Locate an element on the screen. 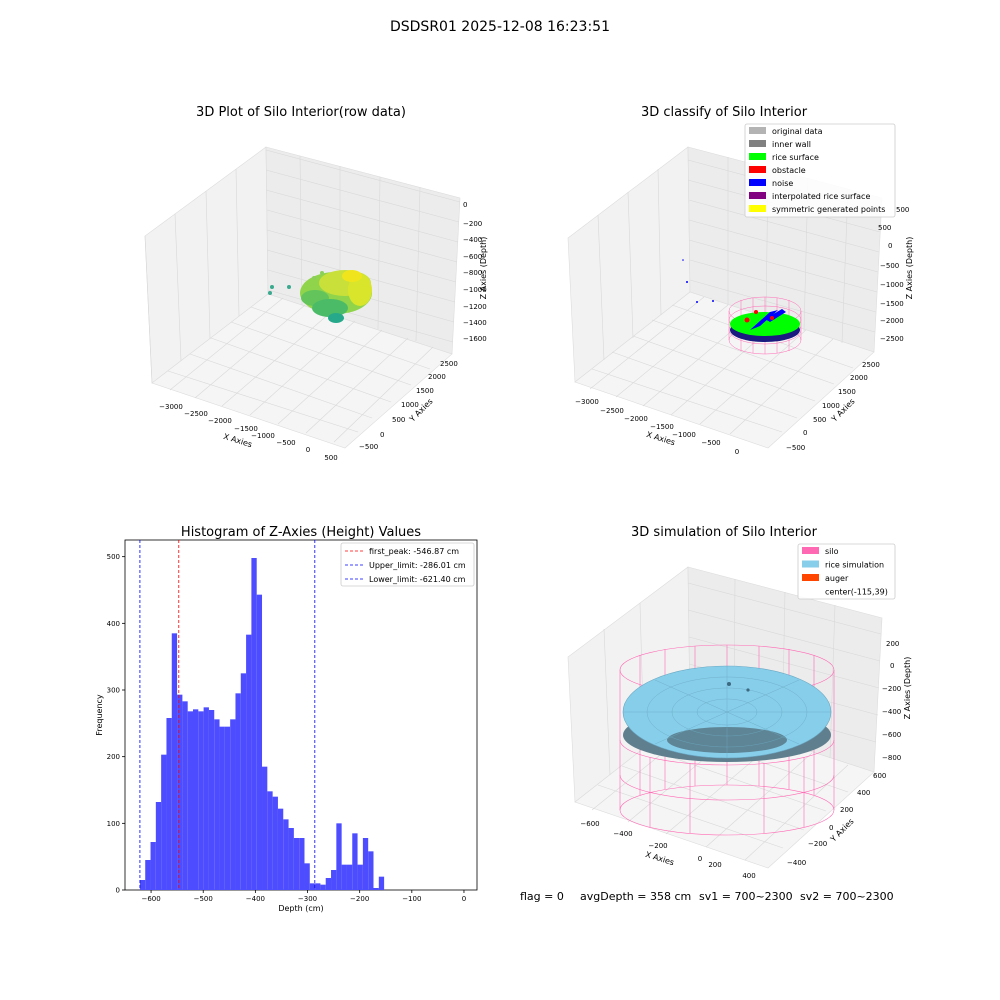 The height and width of the screenshot is (1000, 1000). histogram-x-ticks: −600 −500 −400 −300 −200 −100 0 is located at coordinates (303, 896).